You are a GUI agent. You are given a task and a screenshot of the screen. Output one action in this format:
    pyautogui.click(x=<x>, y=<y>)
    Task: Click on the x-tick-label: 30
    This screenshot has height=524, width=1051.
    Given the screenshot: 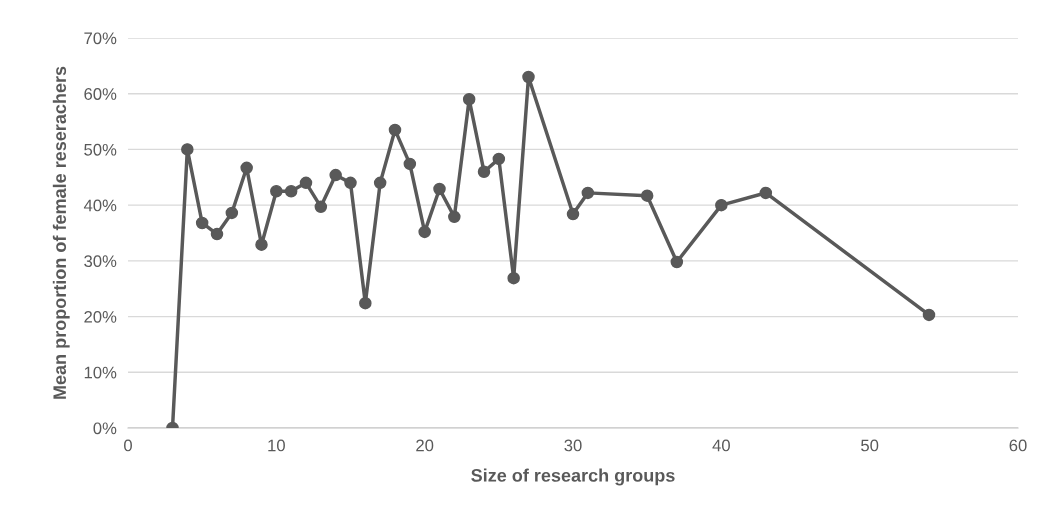 What is the action you would take?
    pyautogui.click(x=573, y=445)
    